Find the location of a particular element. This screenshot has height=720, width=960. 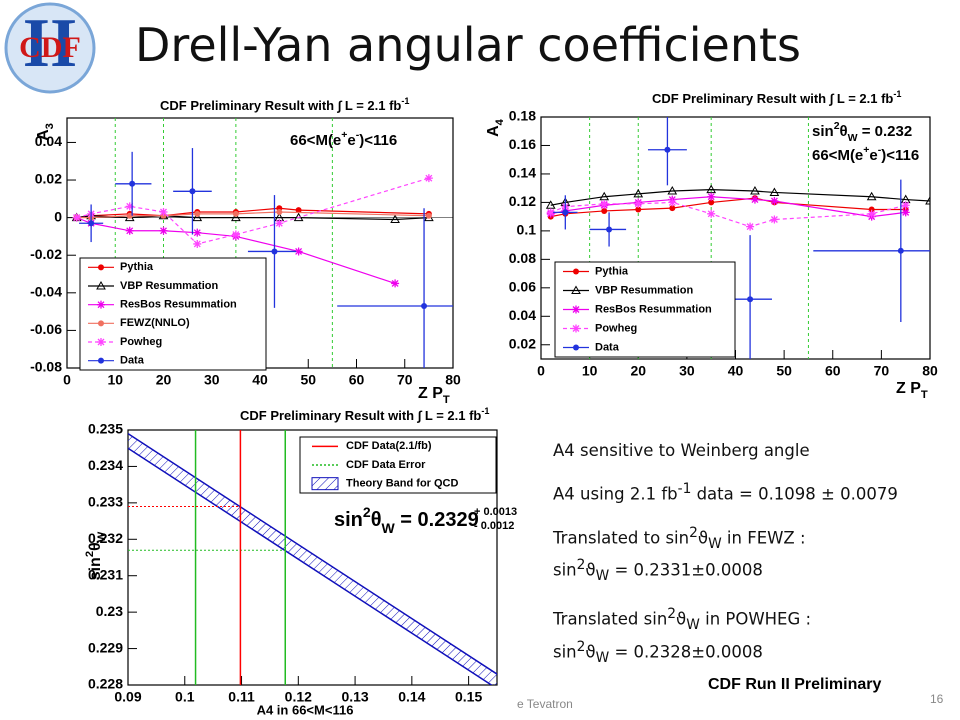

text-part: in POWHEG : is located at coordinates (755, 619).